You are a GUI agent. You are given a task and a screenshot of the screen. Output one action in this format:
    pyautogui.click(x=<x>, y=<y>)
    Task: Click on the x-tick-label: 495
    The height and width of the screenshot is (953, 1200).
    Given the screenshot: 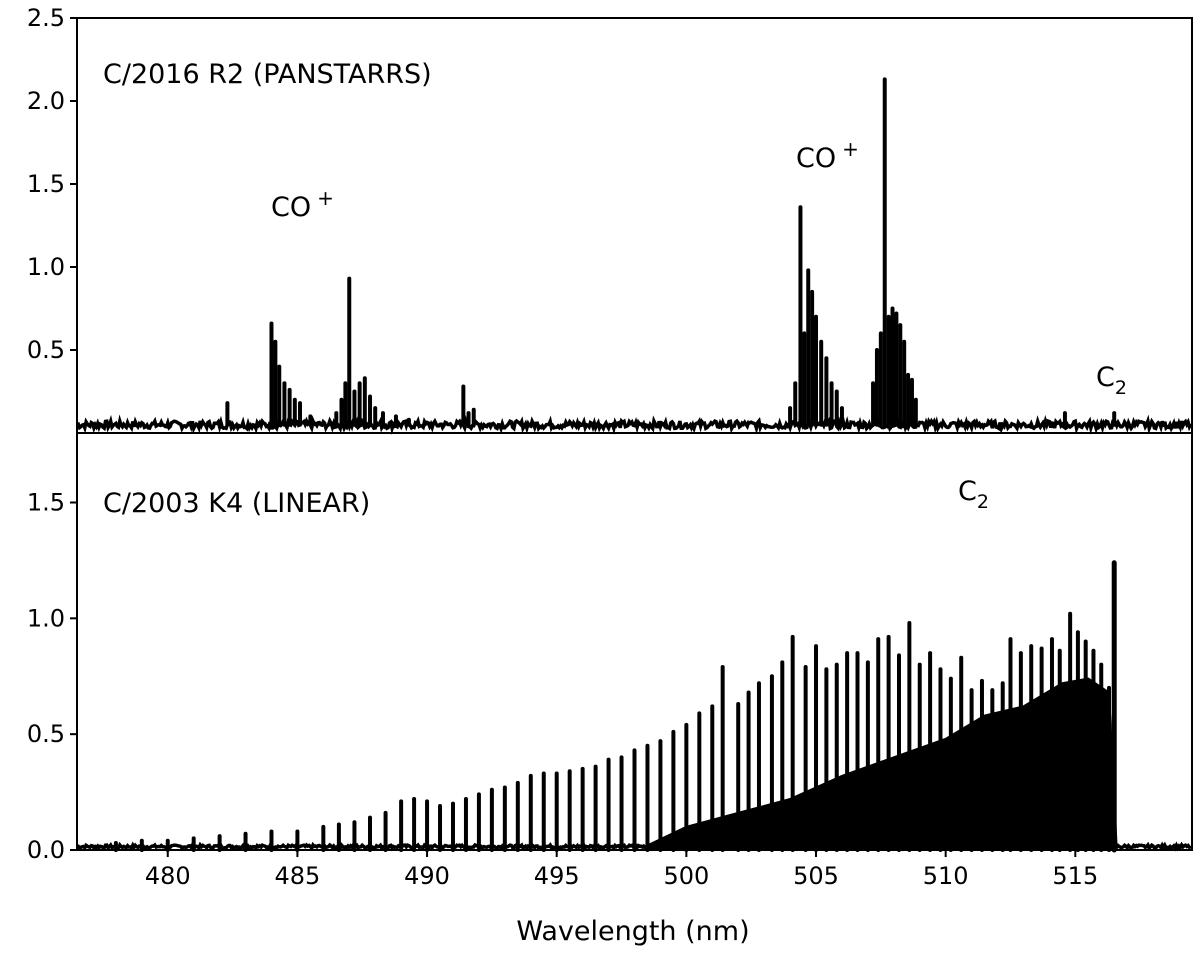 What is the action you would take?
    pyautogui.click(x=557, y=876)
    